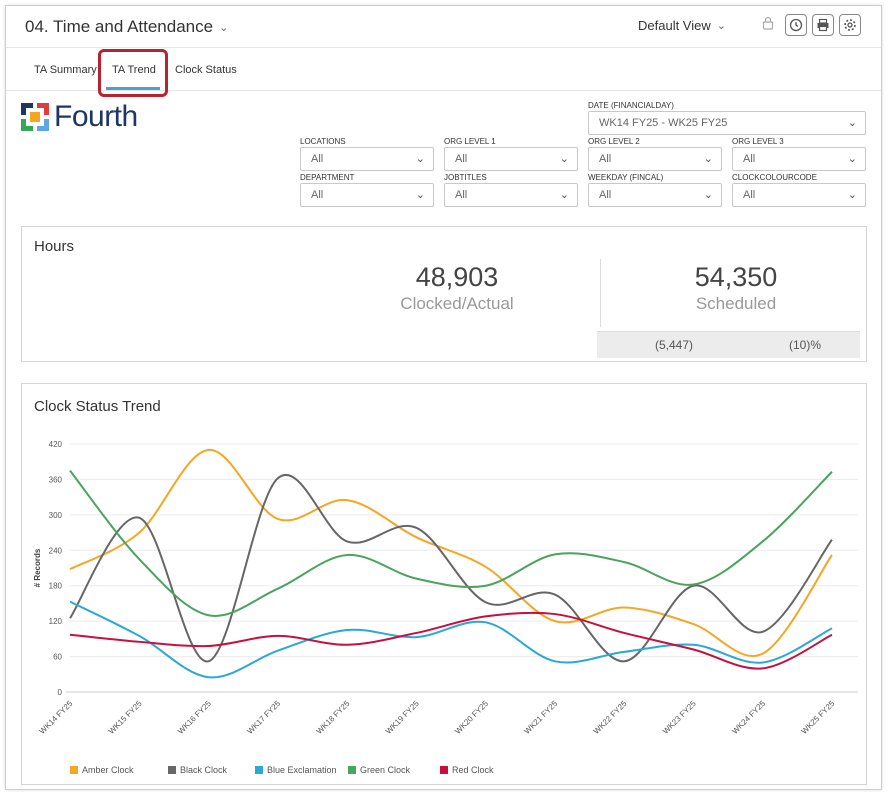 The width and height of the screenshot is (889, 795). I want to click on x-tick-label: WK23 FY25, so click(679, 717).